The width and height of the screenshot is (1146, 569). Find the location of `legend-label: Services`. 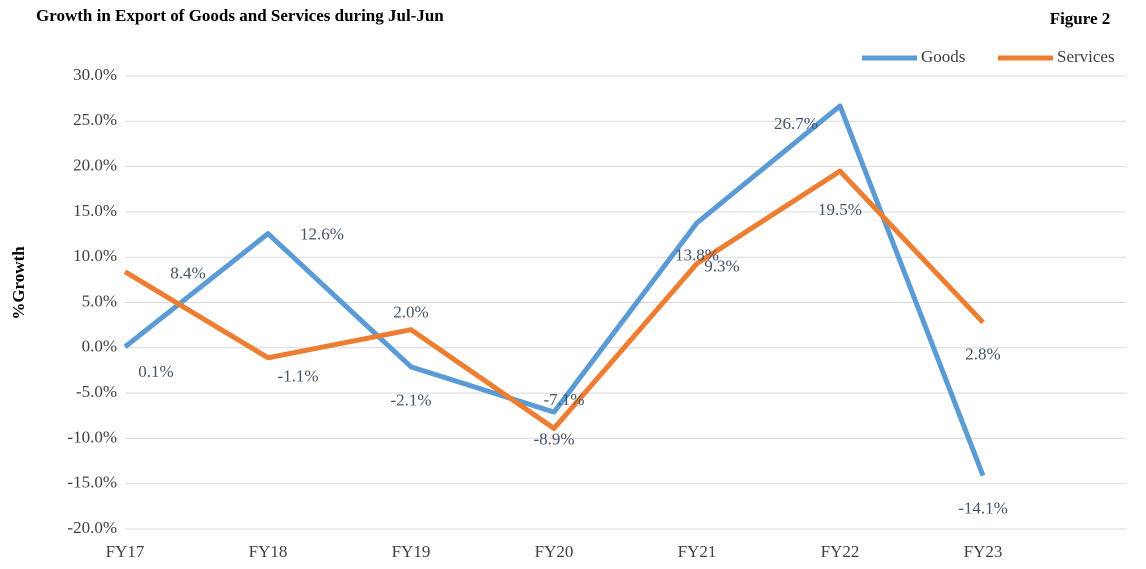

legend-label: Services is located at coordinates (1086, 56).